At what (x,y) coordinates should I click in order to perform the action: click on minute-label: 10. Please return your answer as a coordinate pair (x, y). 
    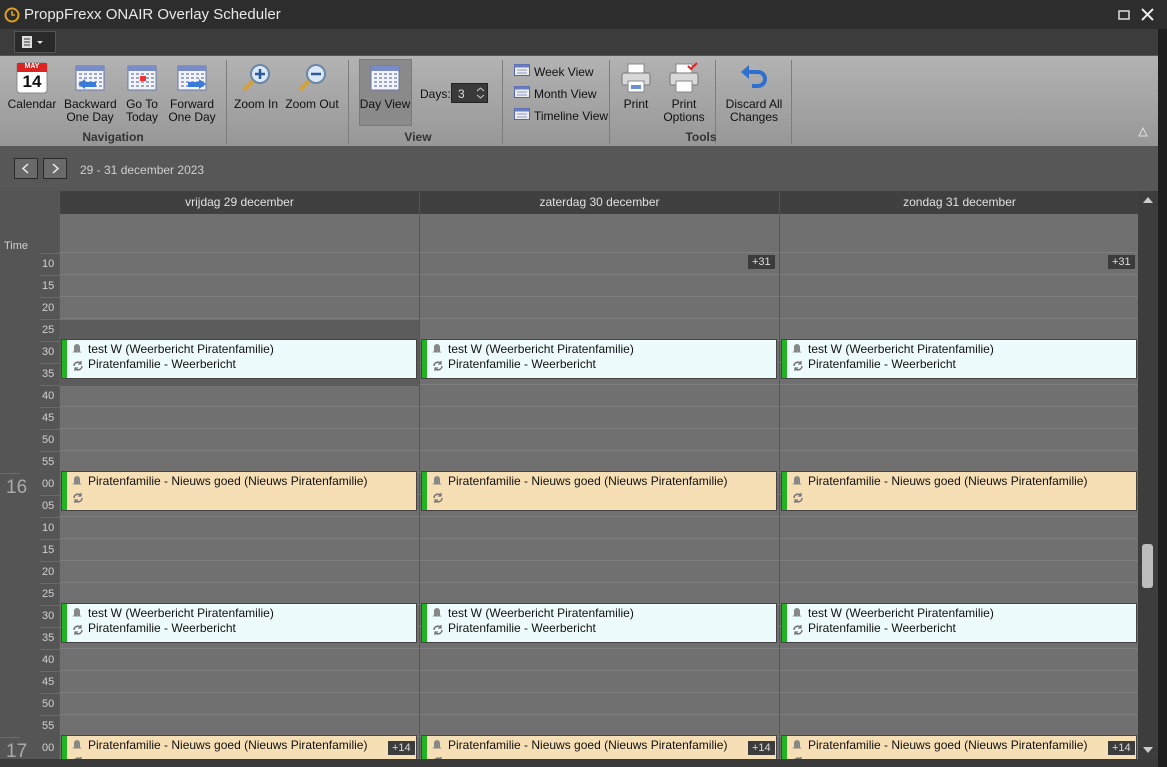
    Looking at the image, I should click on (48, 264).